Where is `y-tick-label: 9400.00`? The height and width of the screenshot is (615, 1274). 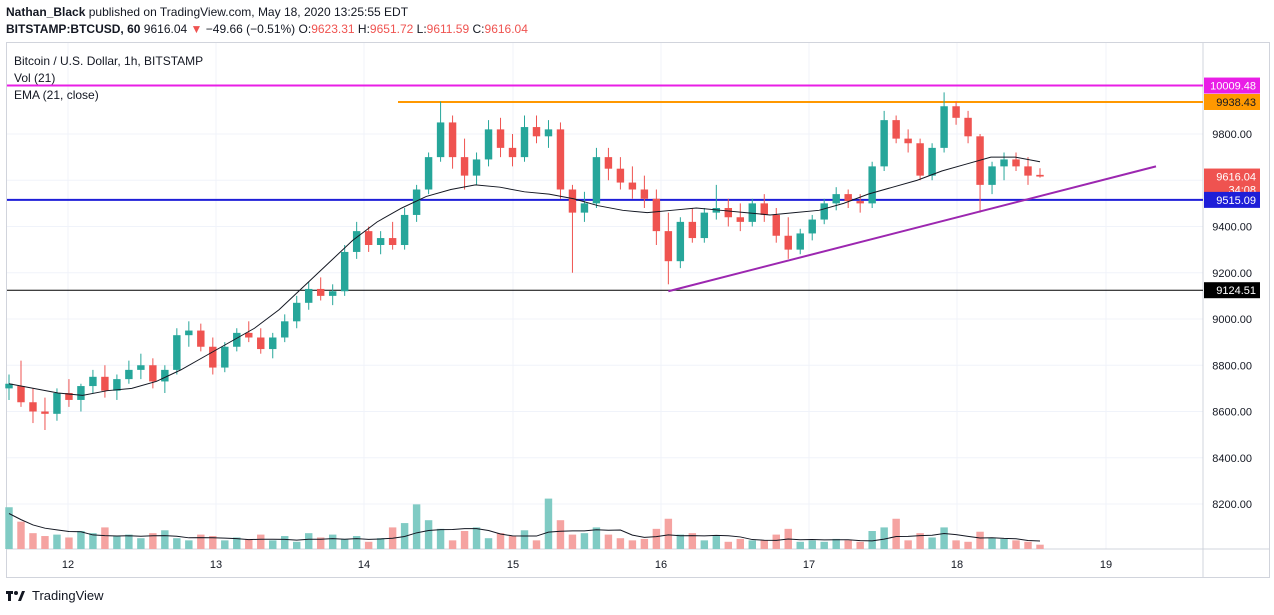 y-tick-label: 9400.00 is located at coordinates (1232, 228).